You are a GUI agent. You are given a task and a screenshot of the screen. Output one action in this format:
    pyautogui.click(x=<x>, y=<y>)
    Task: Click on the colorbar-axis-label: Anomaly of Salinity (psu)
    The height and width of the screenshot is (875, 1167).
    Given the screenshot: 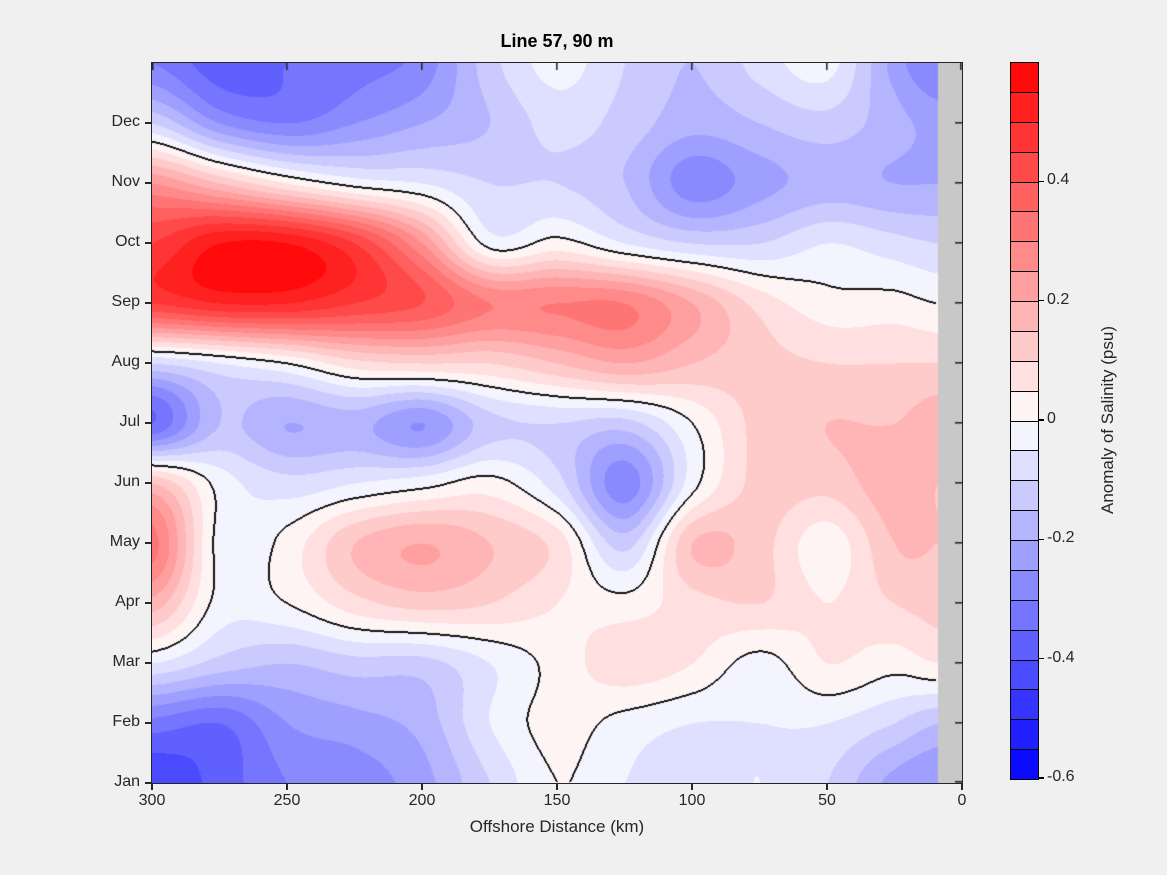 What is the action you would take?
    pyautogui.click(x=1107, y=420)
    